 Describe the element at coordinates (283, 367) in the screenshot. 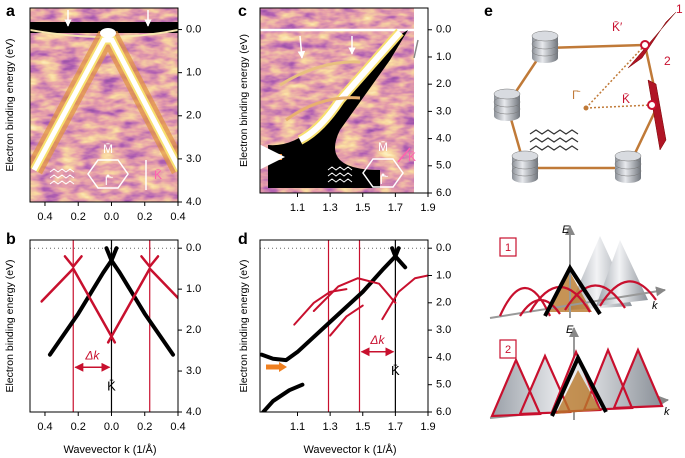

I see `arrow` at that location.